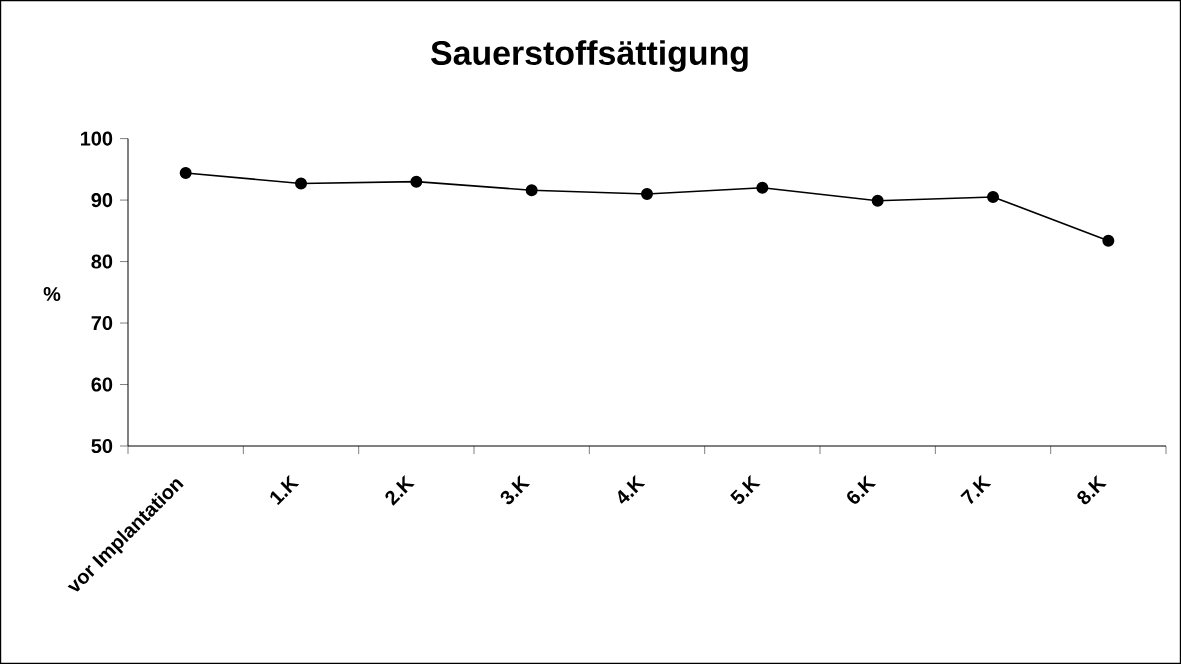 This screenshot has width=1181, height=664. I want to click on chart-title: Sauerstoffsättigung, so click(589, 56).